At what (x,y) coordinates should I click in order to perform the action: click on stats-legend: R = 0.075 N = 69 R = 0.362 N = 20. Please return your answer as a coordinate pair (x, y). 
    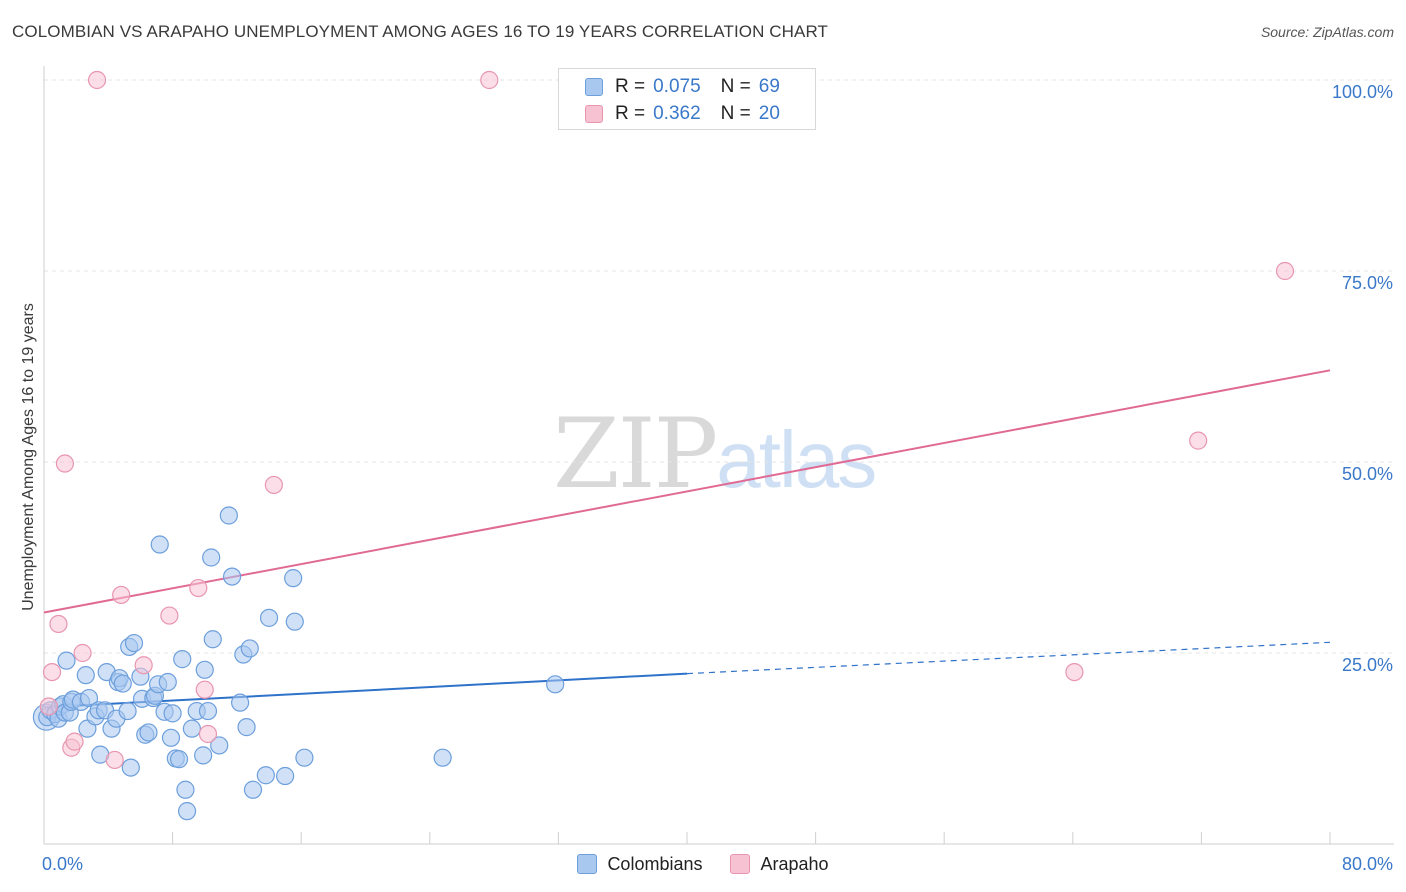
    Looking at the image, I should click on (687, 99).